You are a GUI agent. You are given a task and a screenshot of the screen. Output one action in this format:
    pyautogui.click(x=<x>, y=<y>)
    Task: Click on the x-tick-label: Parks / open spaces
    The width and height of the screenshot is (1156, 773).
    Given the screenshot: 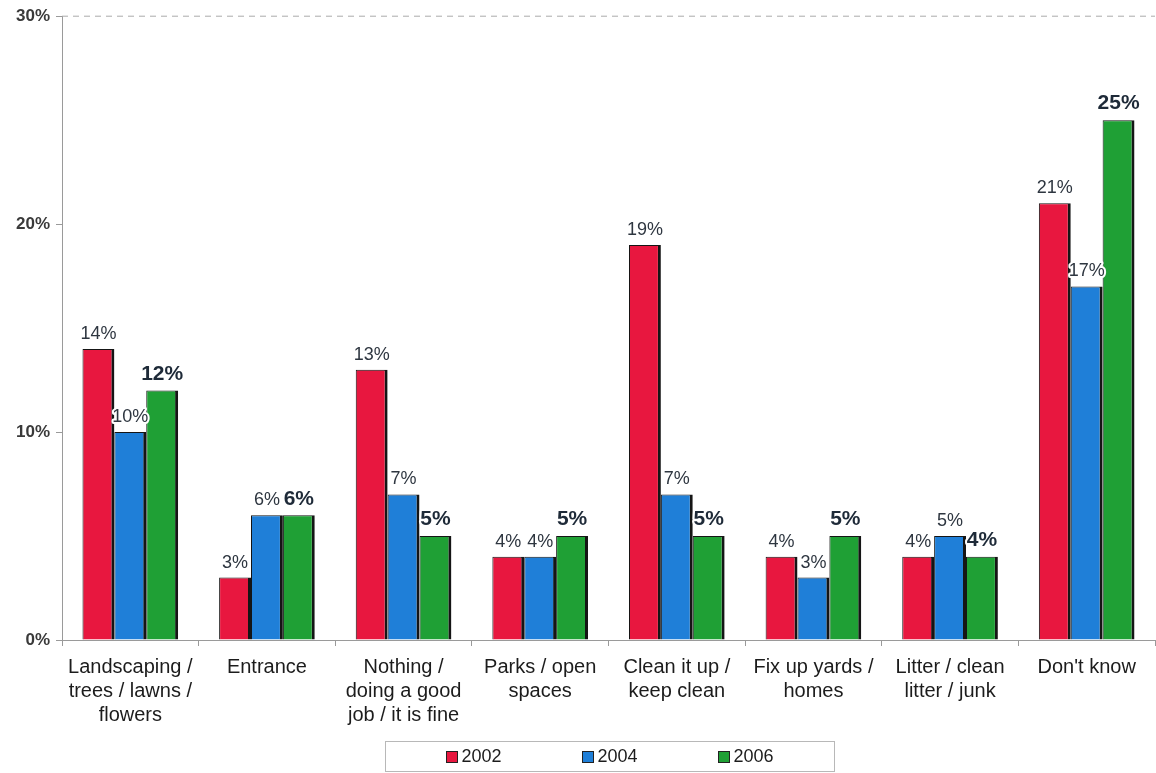 What is the action you would take?
    pyautogui.click(x=540, y=677)
    